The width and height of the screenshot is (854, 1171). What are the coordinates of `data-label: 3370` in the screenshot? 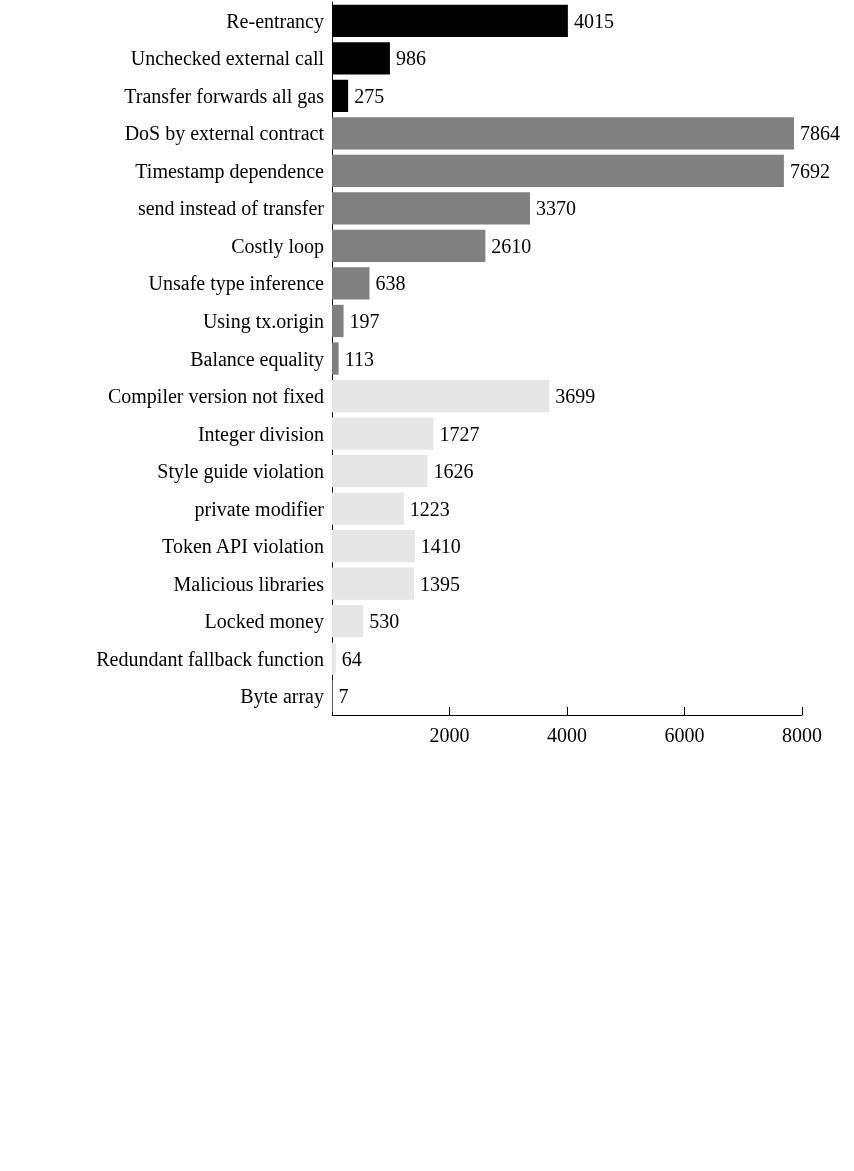 It's located at (555, 208).